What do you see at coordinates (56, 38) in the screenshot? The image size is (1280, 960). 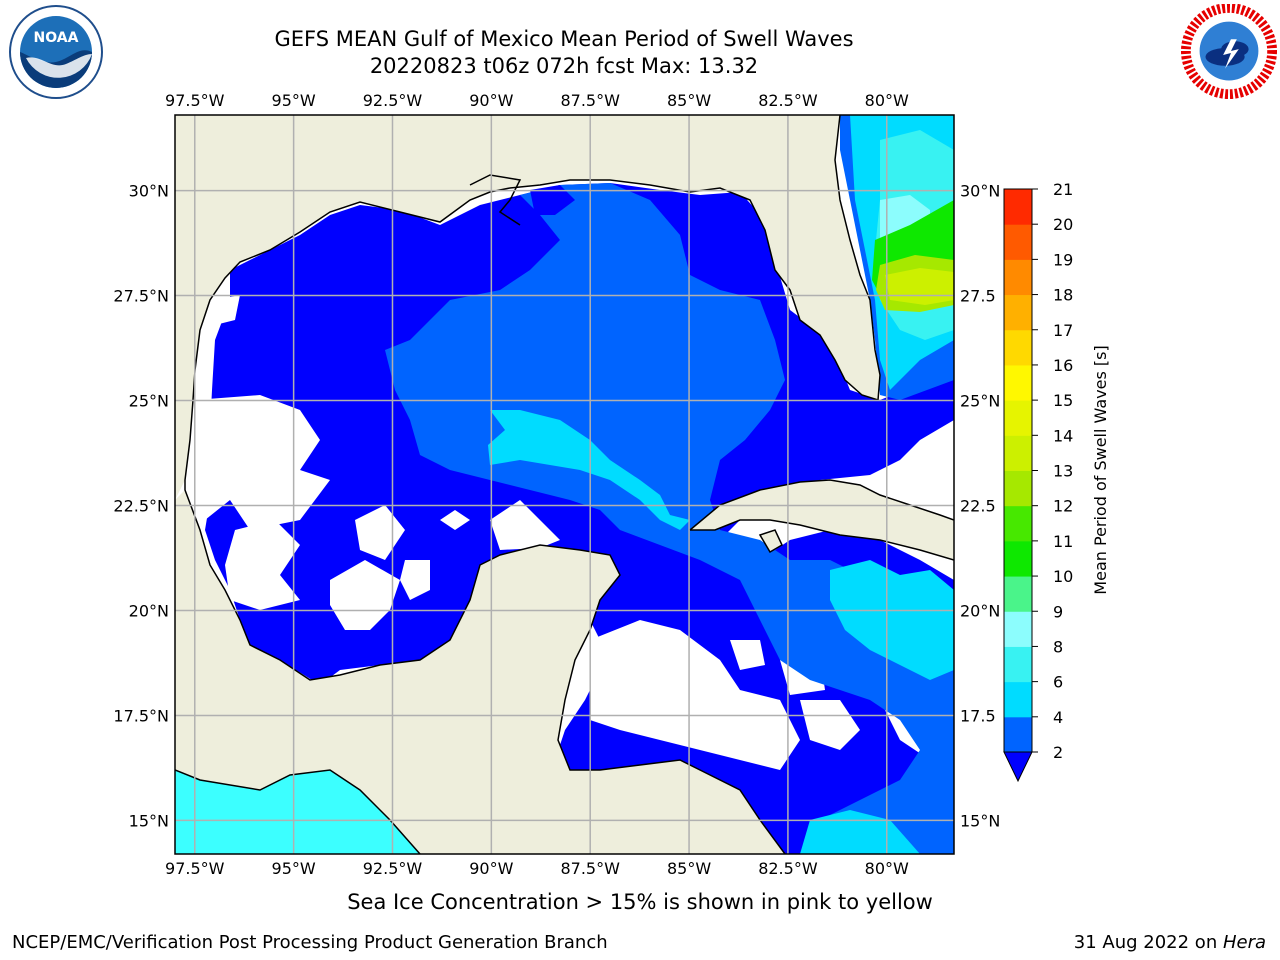 I see `svg-text: NOAA` at bounding box center [56, 38].